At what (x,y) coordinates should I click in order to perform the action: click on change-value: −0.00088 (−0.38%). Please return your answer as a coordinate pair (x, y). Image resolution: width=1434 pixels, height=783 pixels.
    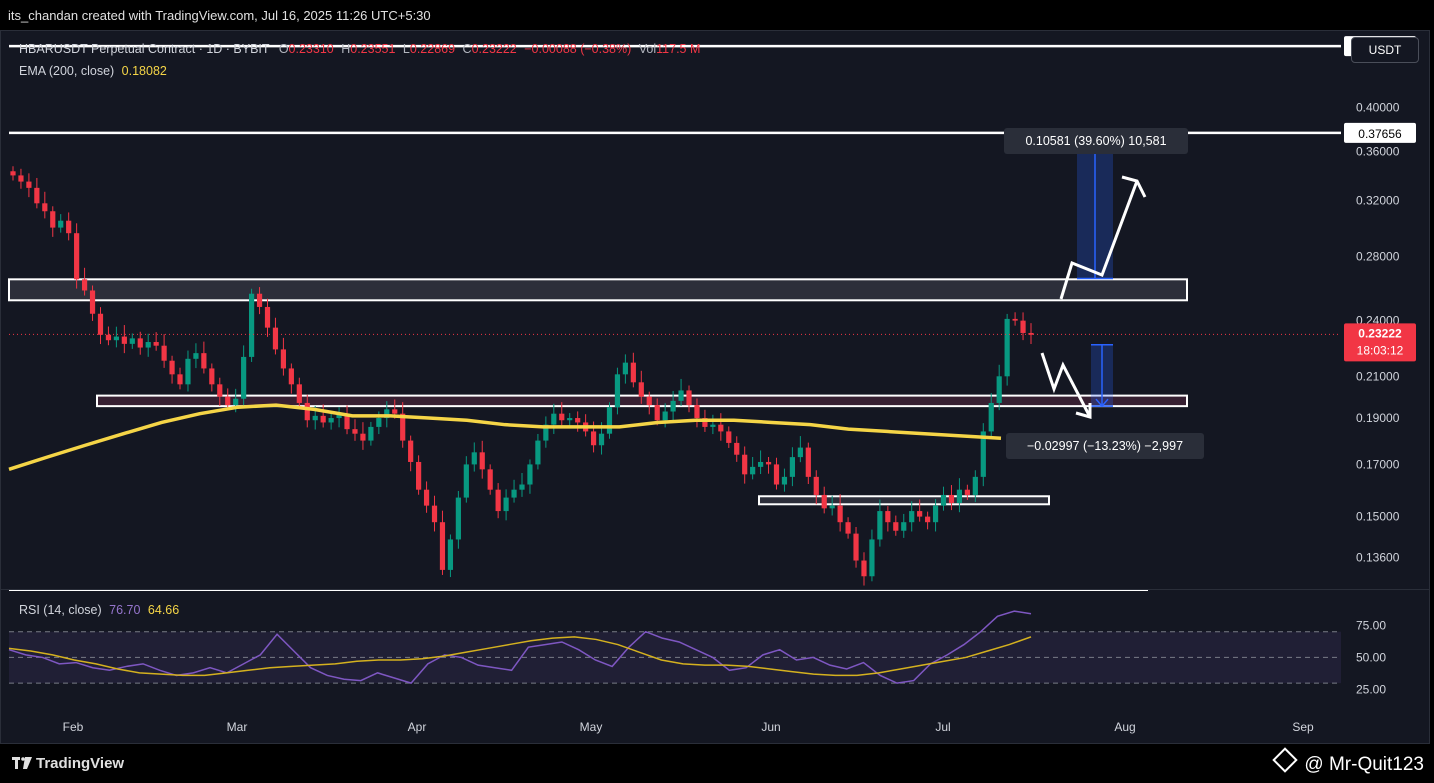
    Looking at the image, I should click on (578, 49).